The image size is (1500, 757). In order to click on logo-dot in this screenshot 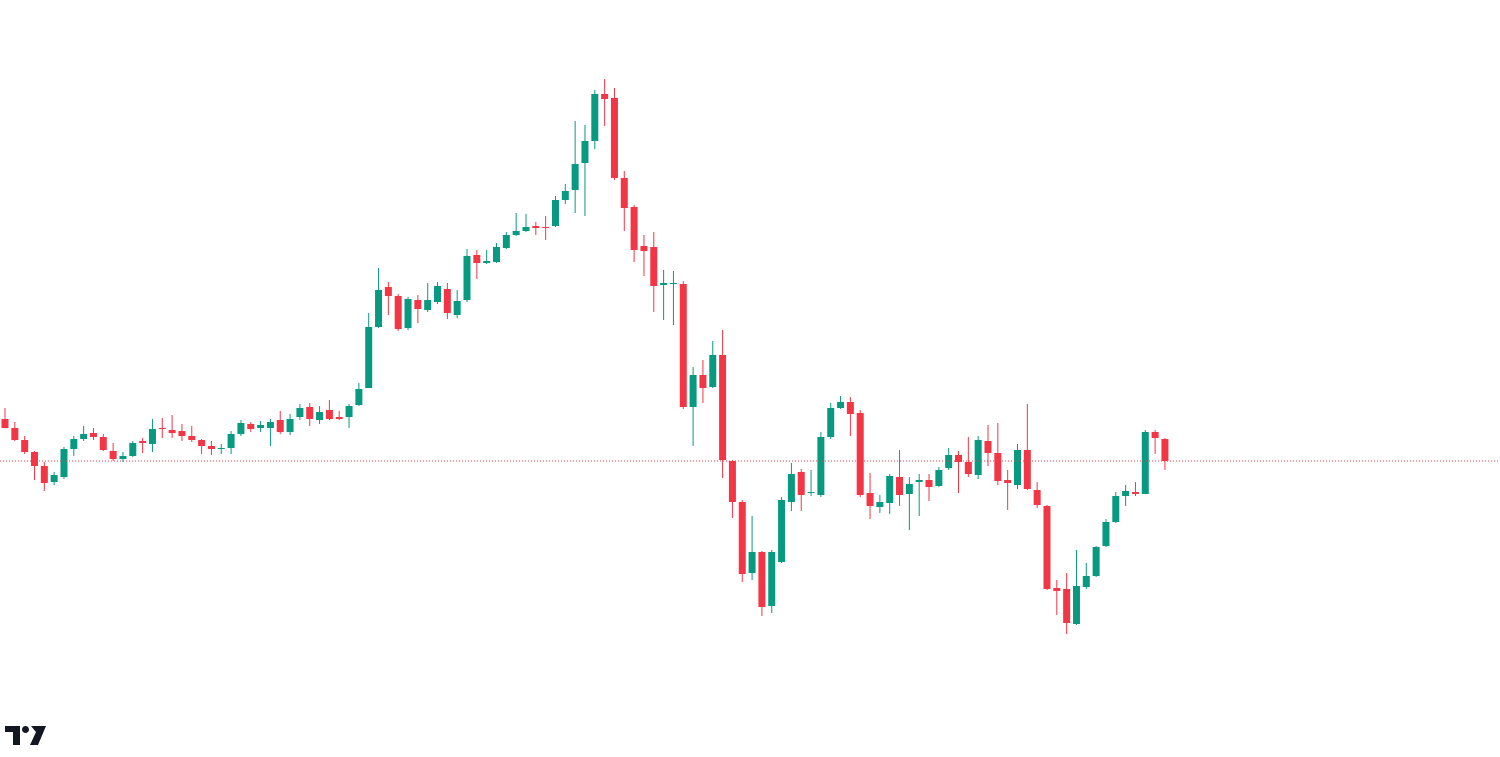, I will do `click(25, 729)`.